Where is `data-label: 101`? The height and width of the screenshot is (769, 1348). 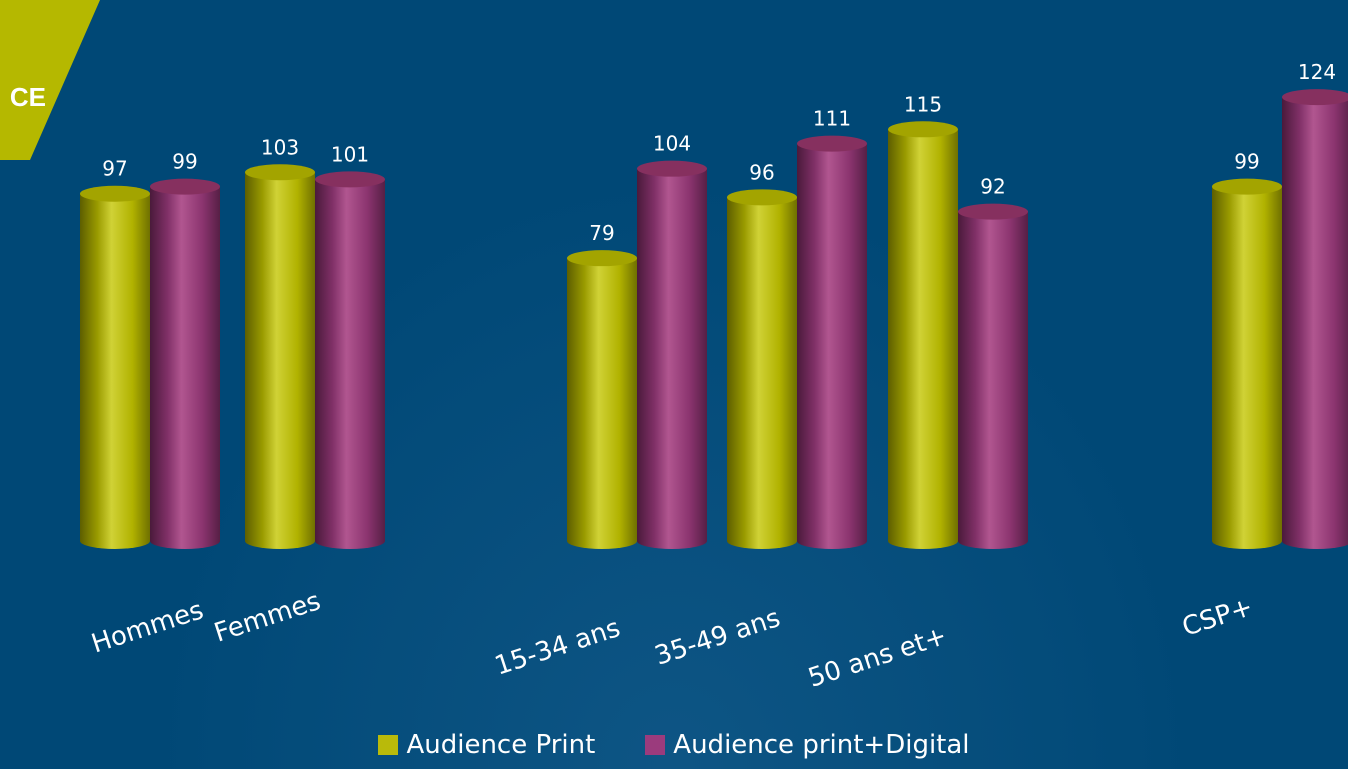 data-label: 101 is located at coordinates (350, 154).